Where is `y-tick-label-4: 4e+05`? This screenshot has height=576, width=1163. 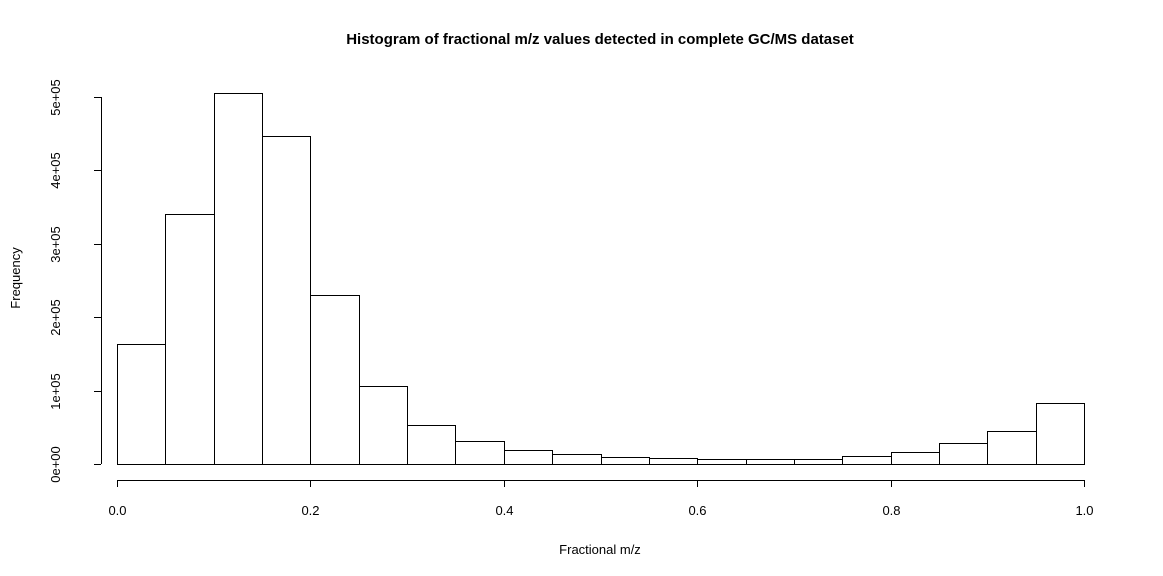 y-tick-label-4: 4e+05 is located at coordinates (55, 170).